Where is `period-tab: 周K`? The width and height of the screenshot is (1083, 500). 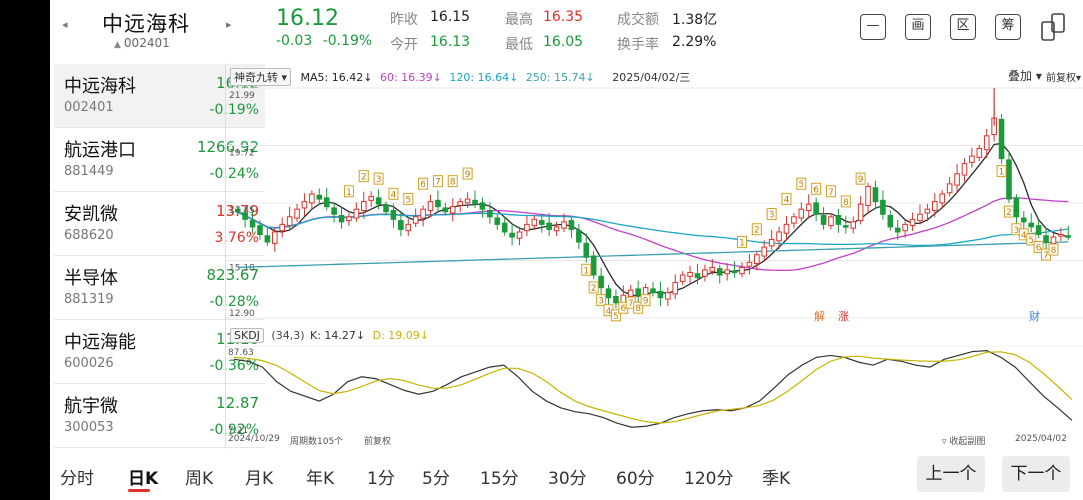
period-tab: 周K is located at coordinates (199, 479).